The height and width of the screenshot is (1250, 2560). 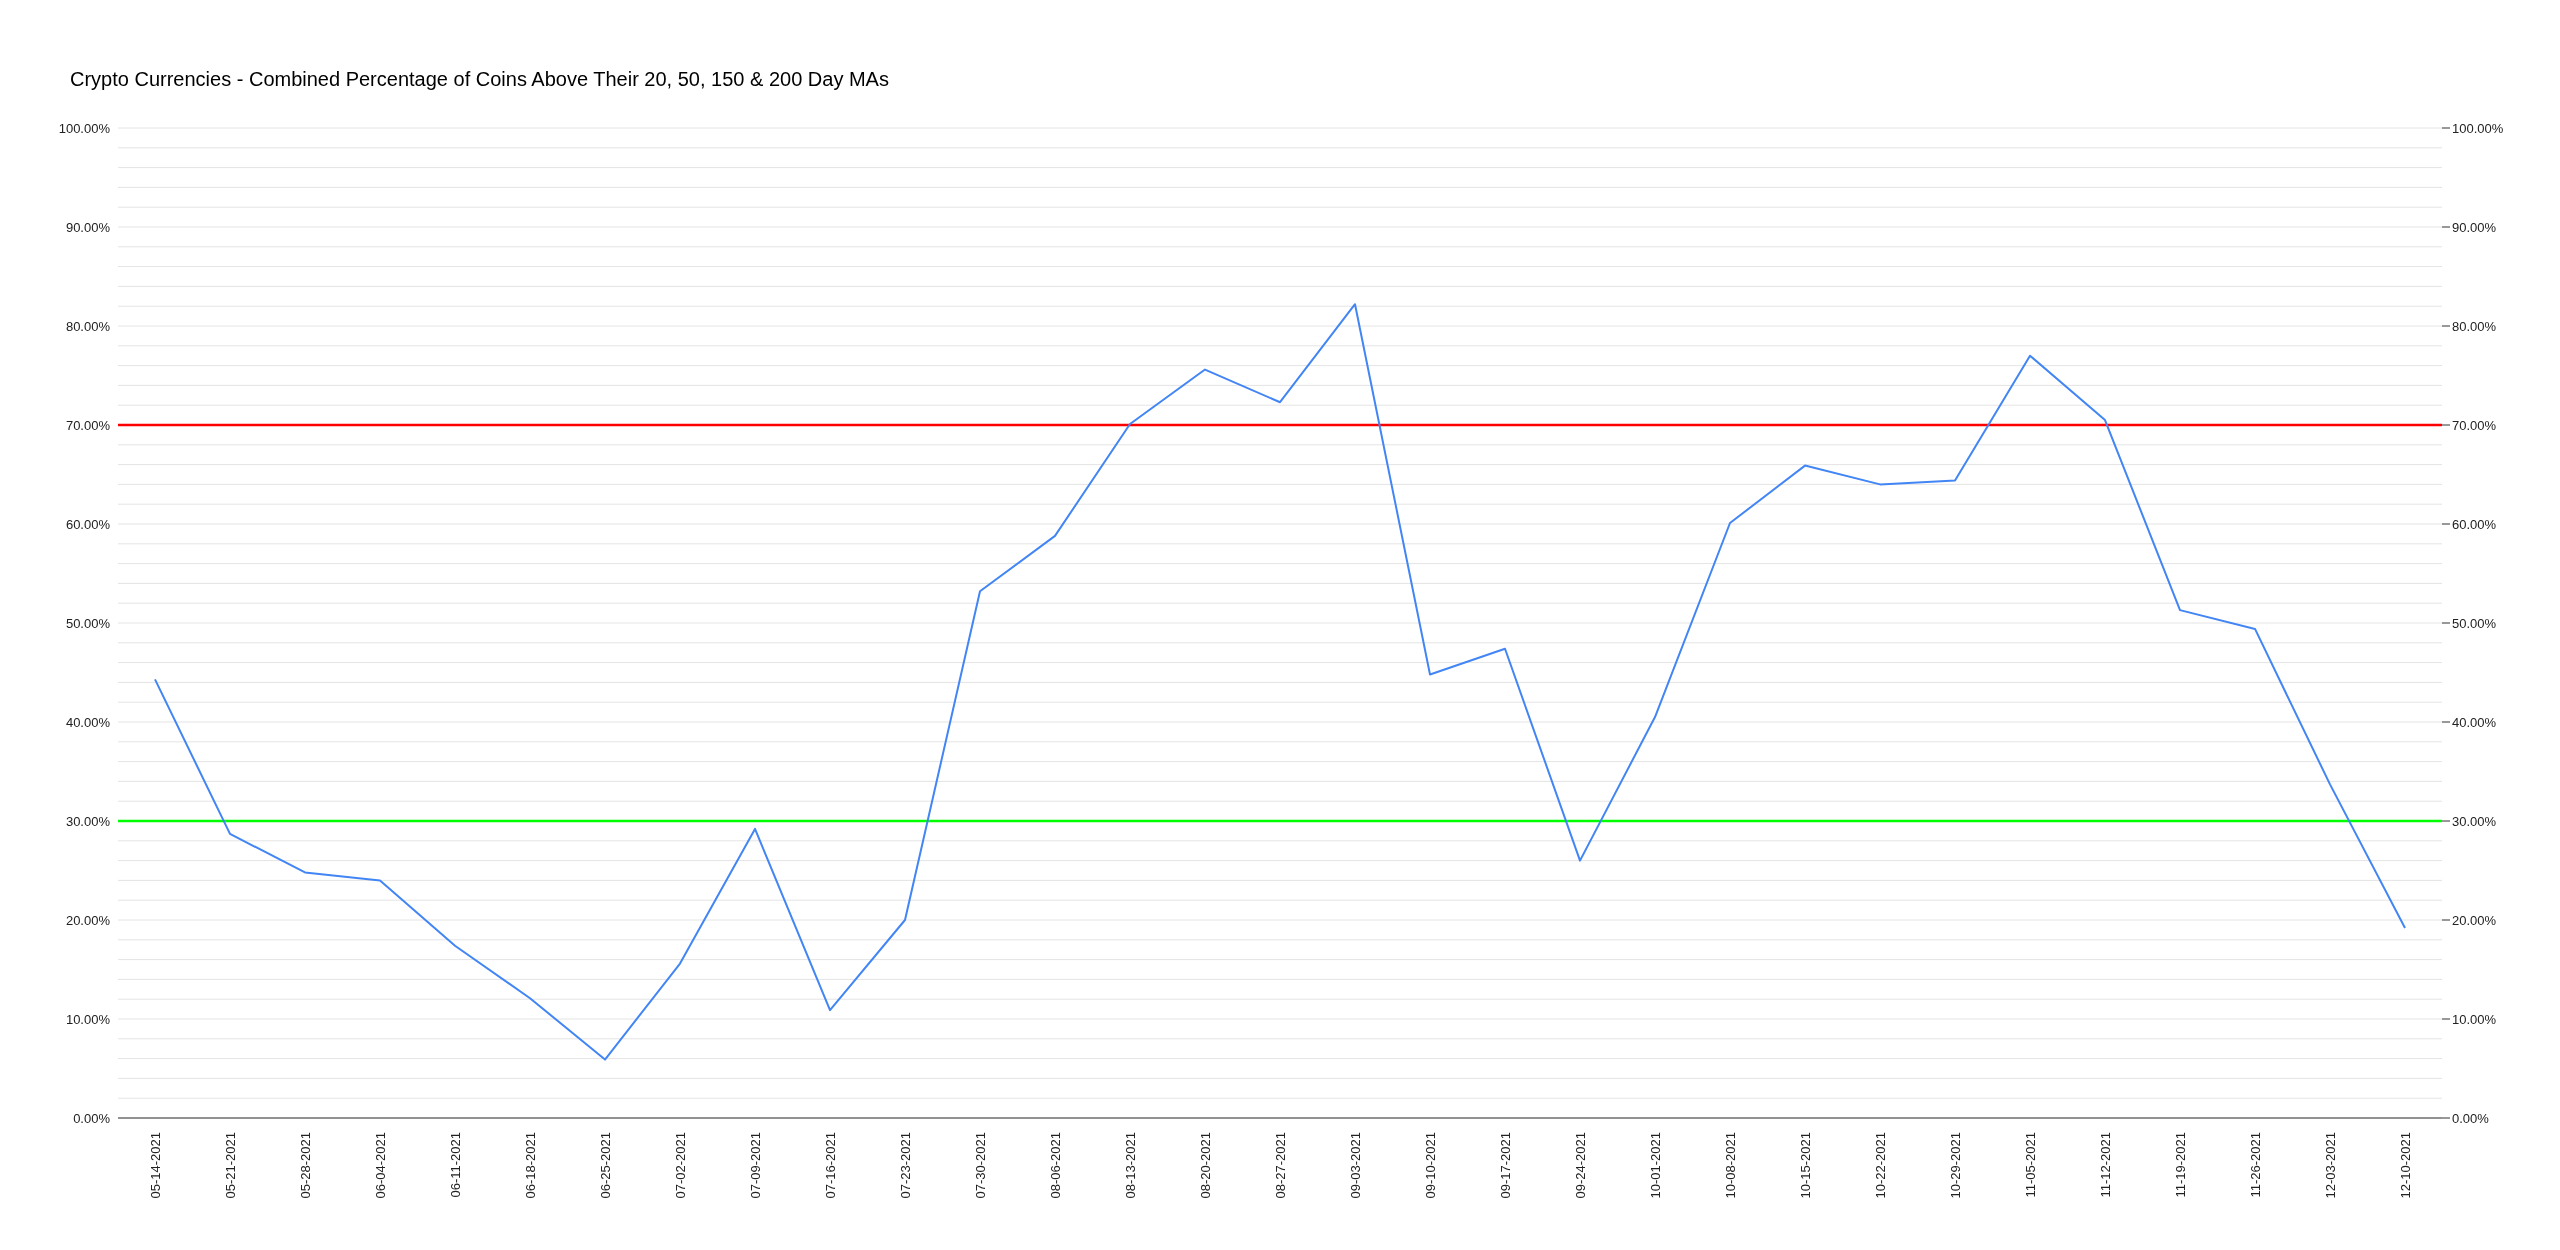 What do you see at coordinates (530, 1165) in the screenshot?
I see `x-tick-label: 06-18-2021` at bounding box center [530, 1165].